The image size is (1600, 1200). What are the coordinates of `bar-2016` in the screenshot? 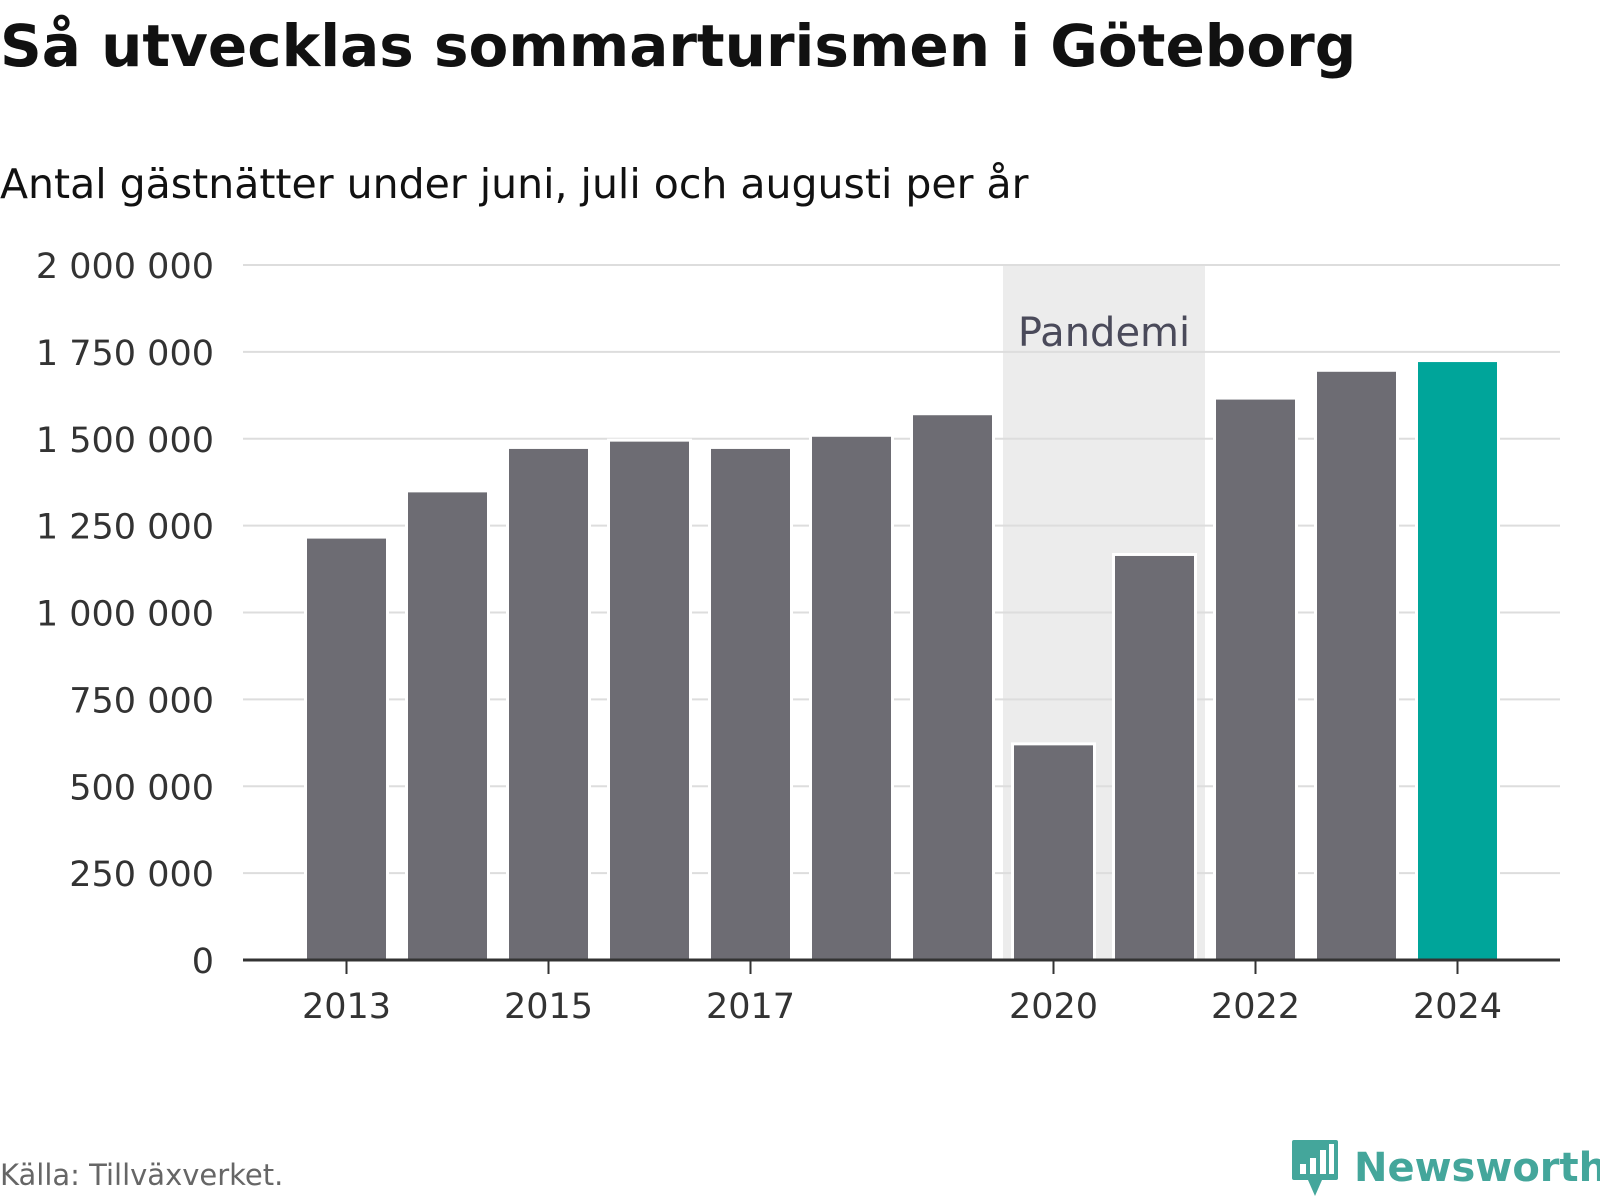 It's located at (649, 700).